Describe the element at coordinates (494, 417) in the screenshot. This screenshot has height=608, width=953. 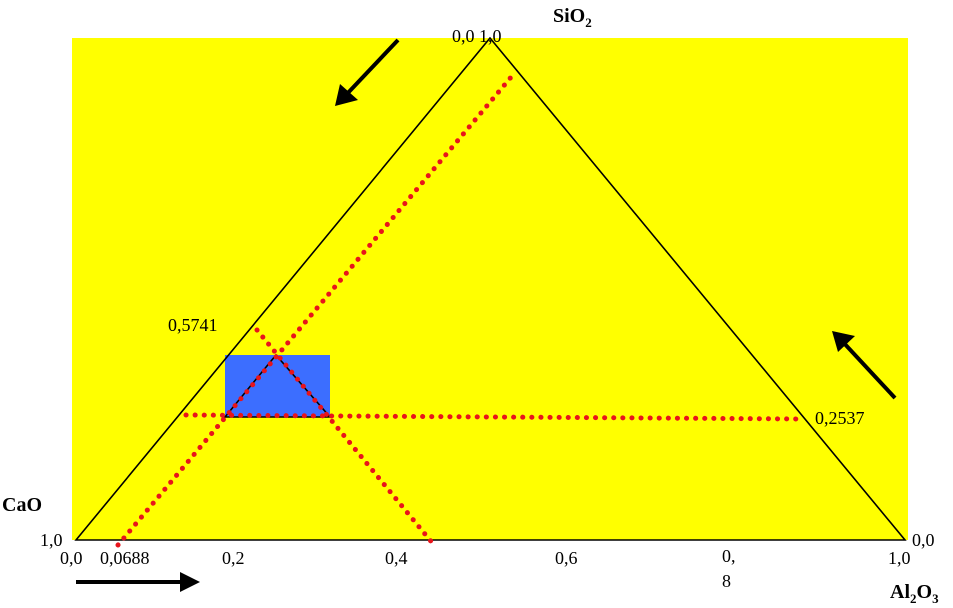
I see `guide-line-horizontal` at that location.